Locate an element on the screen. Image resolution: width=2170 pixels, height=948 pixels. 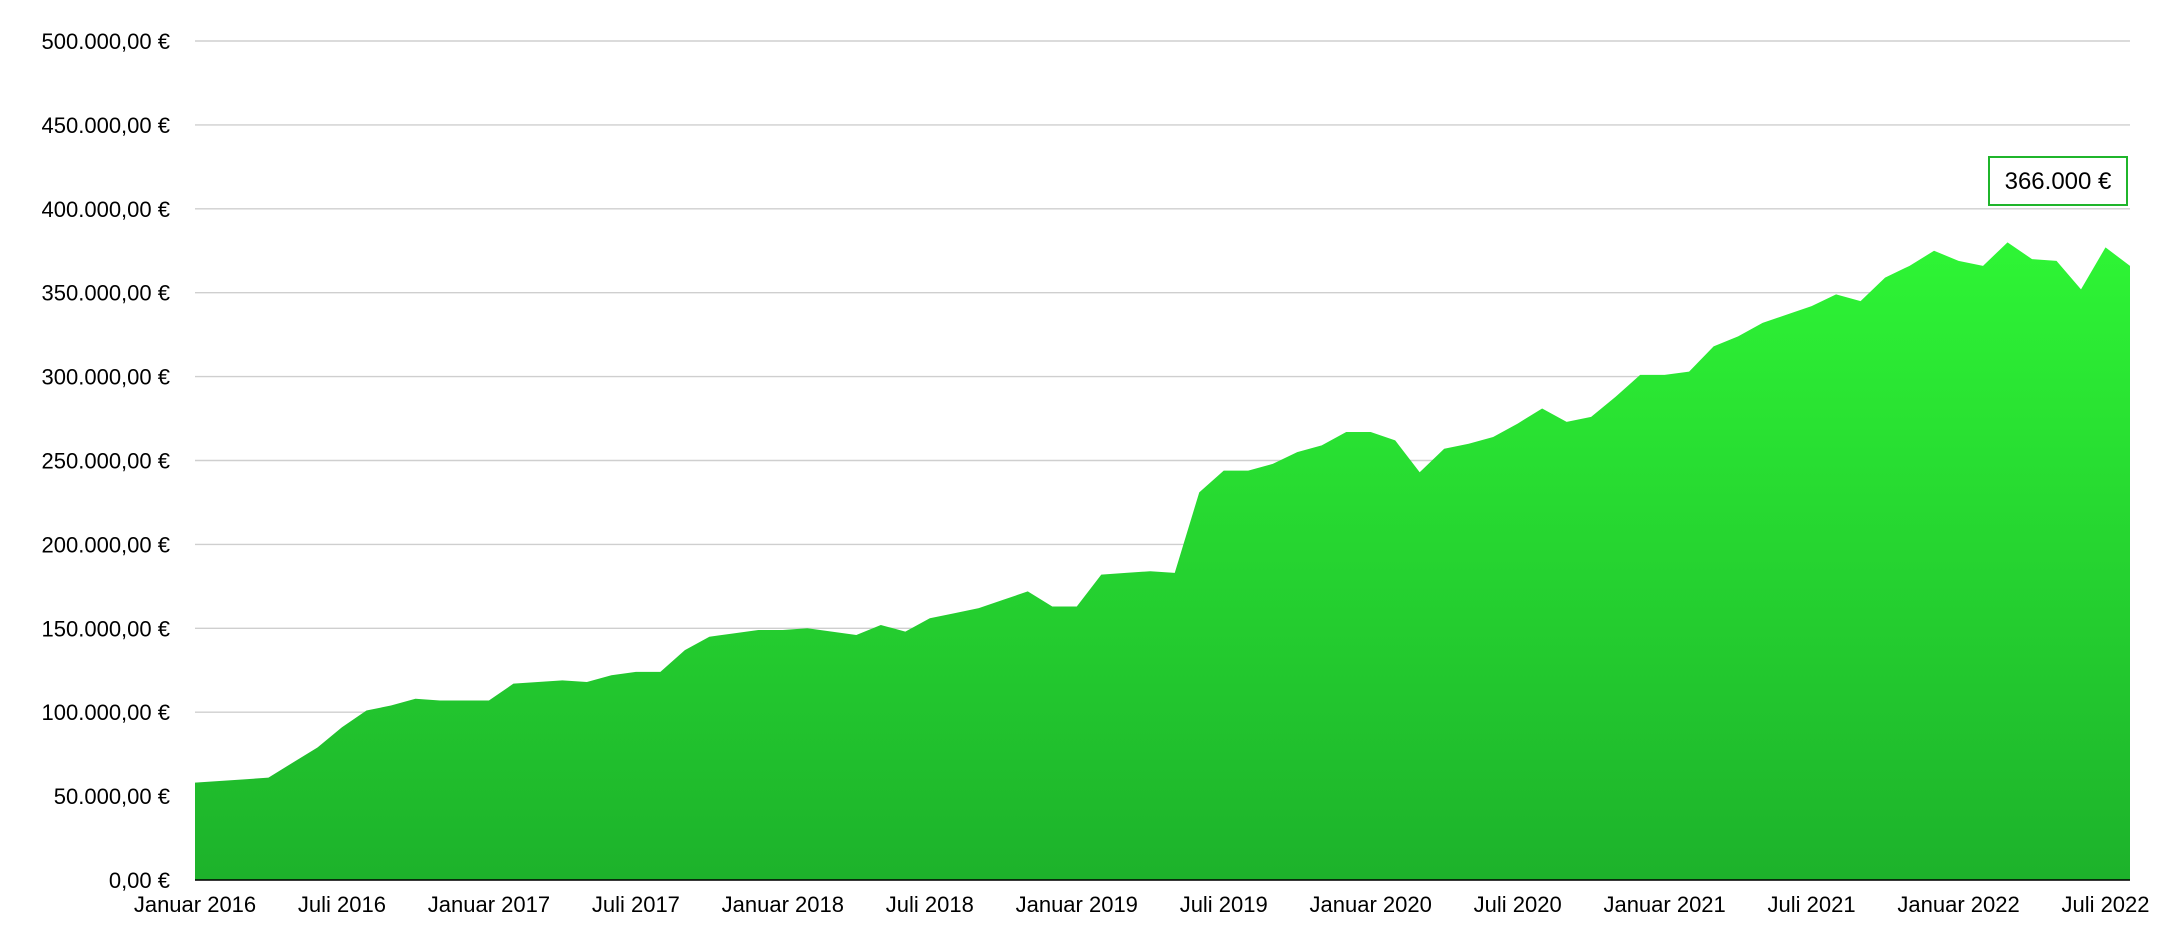
x-tick-label: Januar 2021 is located at coordinates (1664, 904).